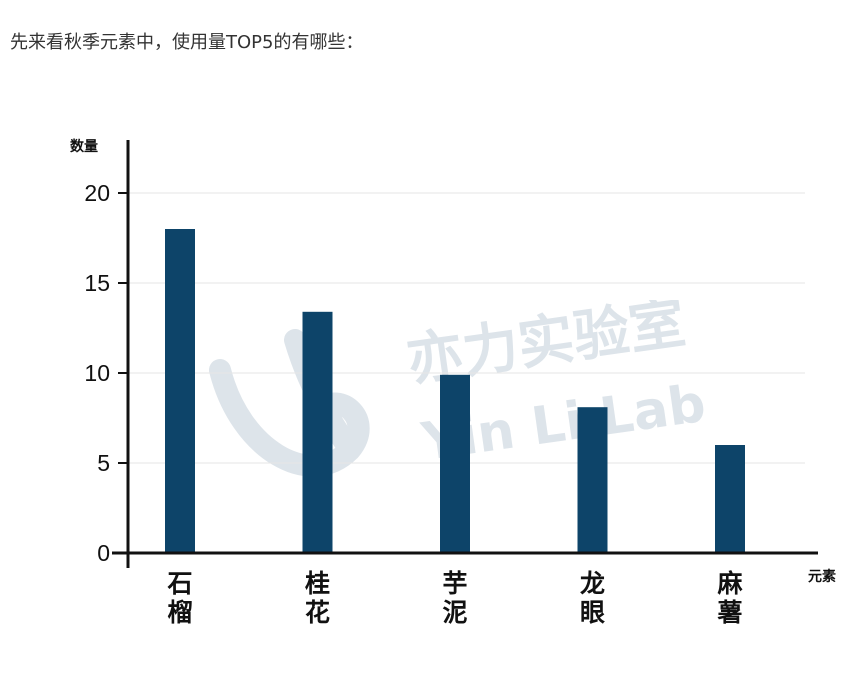 Image resolution: width=858 pixels, height=677 pixels. I want to click on category-labels: 石榴 桂花 芋泥 龙眼 麻薯, so click(454, 598).